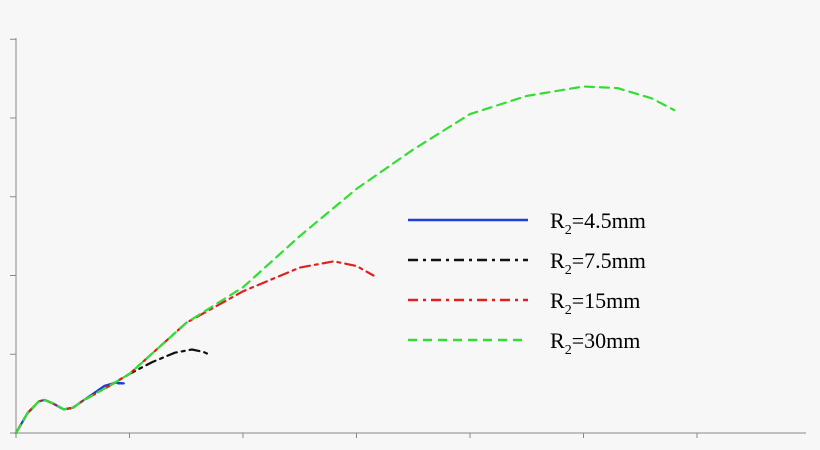 The image size is (820, 450). What do you see at coordinates (595, 303) in the screenshot?
I see `legend-label-3: R2=15mm` at bounding box center [595, 303].